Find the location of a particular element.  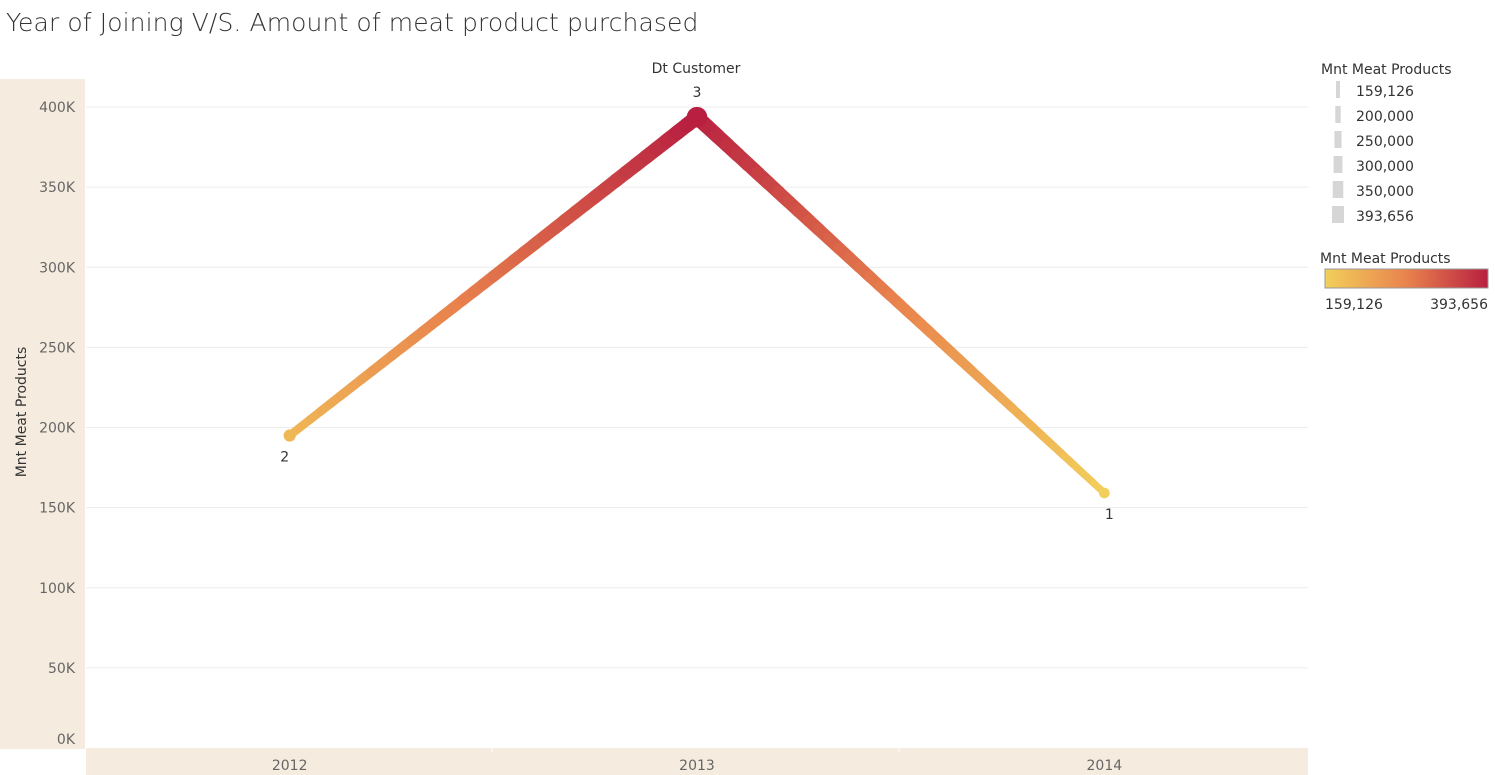

y-tick-label: 250K is located at coordinates (57, 348).